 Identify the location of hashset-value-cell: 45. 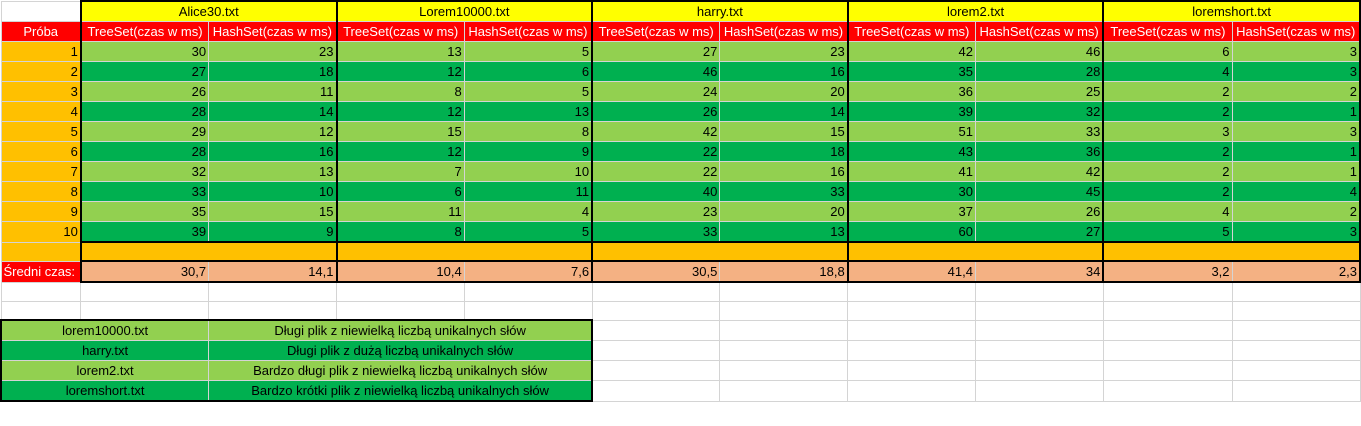
(1039, 191).